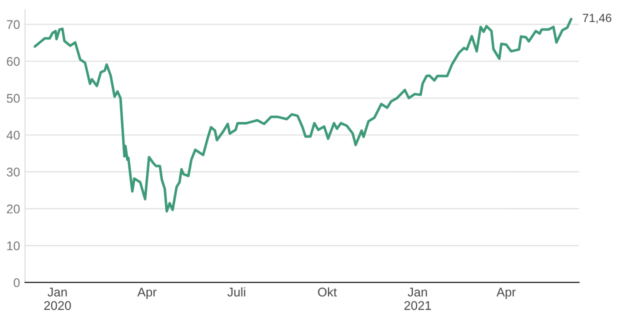 The image size is (626, 321). What do you see at coordinates (13, 61) in the screenshot?
I see `y-tick-label: 60` at bounding box center [13, 61].